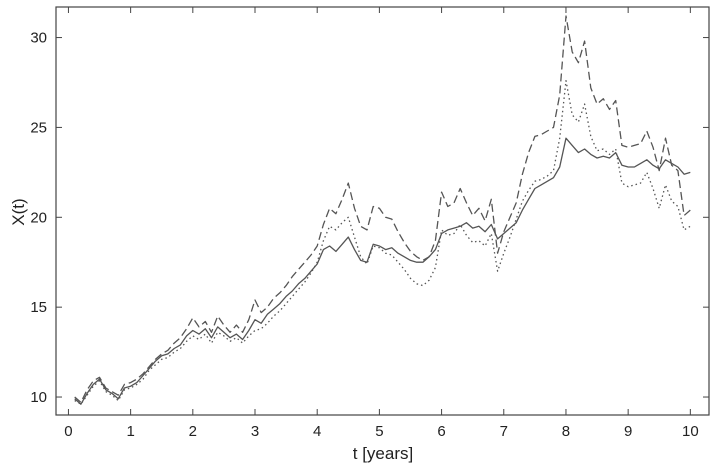  What do you see at coordinates (566, 431) in the screenshot?
I see `x-tick-label: 8` at bounding box center [566, 431].